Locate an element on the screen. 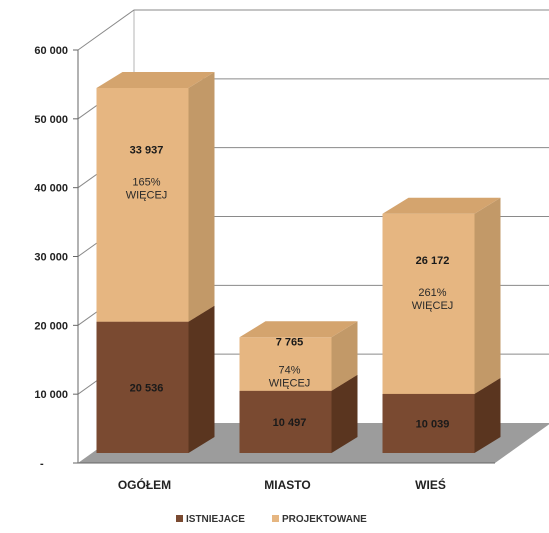 The width and height of the screenshot is (549, 533). y-axis: - 10 000 20 000 30 000 40 000 50 000 60 000 is located at coordinates (56, 257).